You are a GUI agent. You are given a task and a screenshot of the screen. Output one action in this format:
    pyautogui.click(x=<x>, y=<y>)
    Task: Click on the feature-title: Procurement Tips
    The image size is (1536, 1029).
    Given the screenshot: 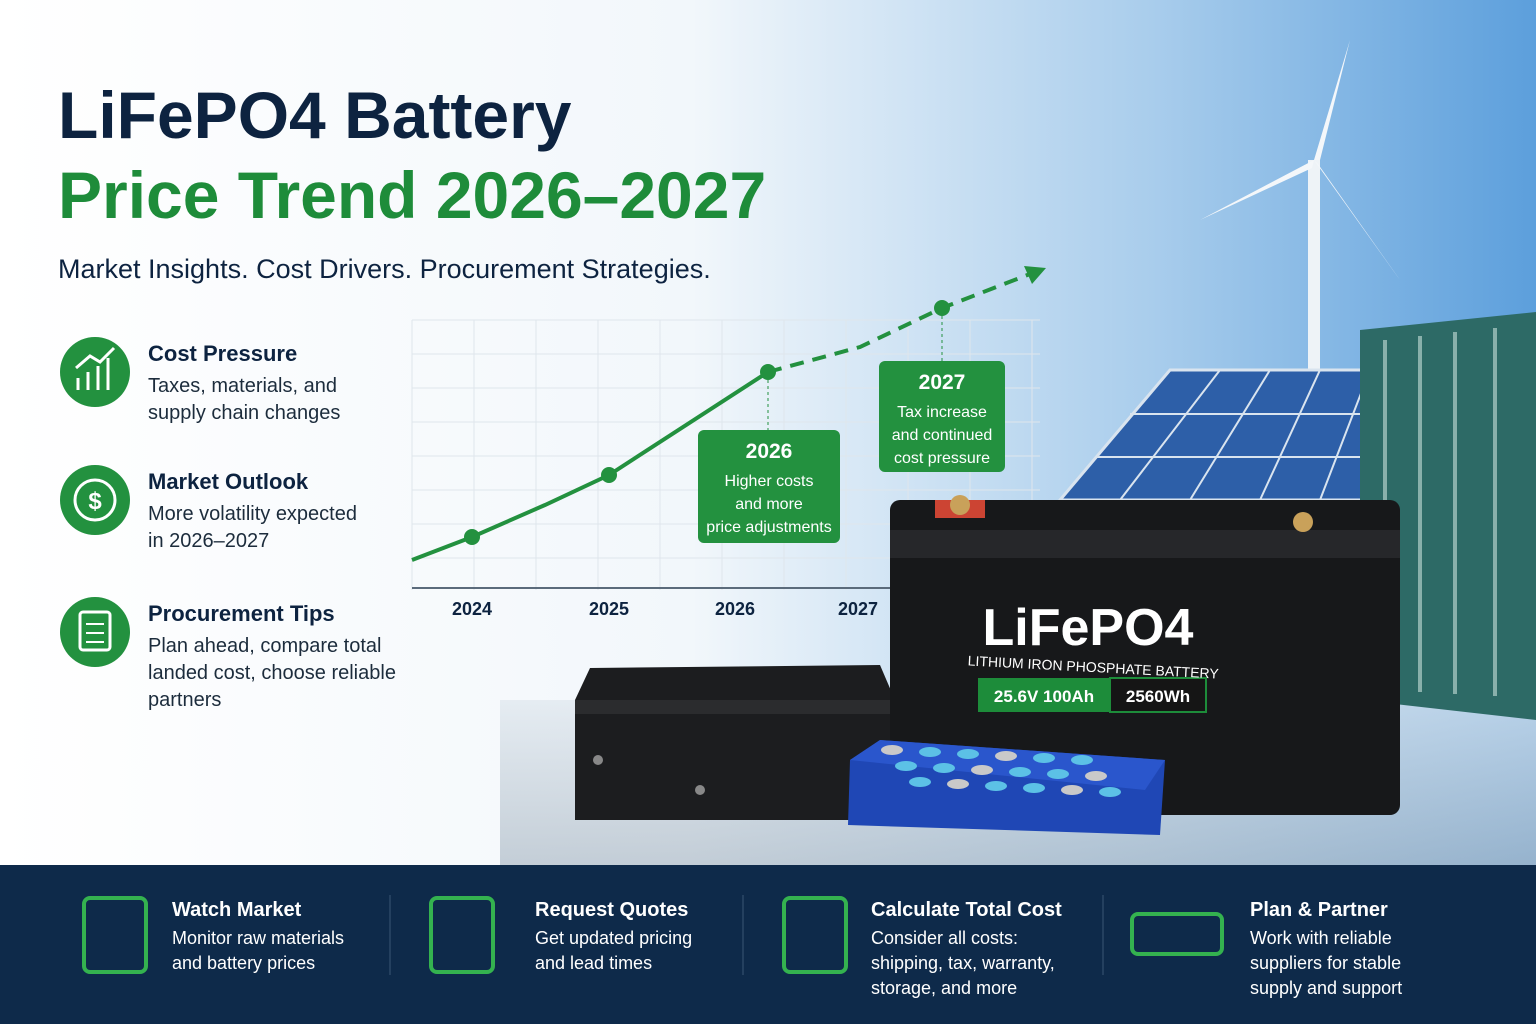 What is the action you would take?
    pyautogui.click(x=241, y=613)
    